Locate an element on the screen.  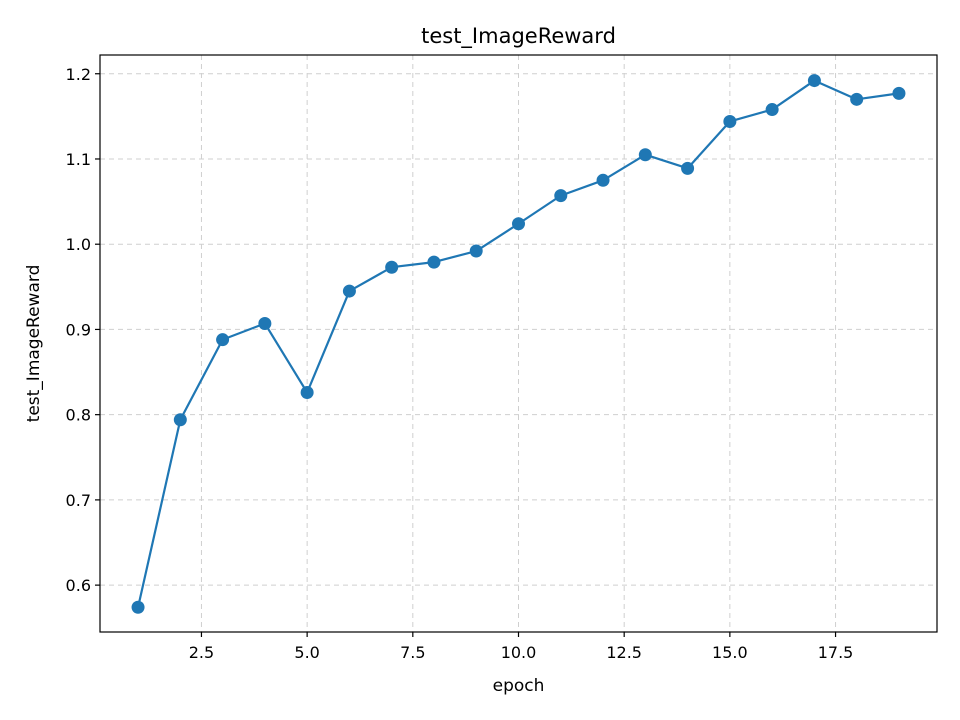
y-axis-title: test_ImageReward is located at coordinates (34, 344).